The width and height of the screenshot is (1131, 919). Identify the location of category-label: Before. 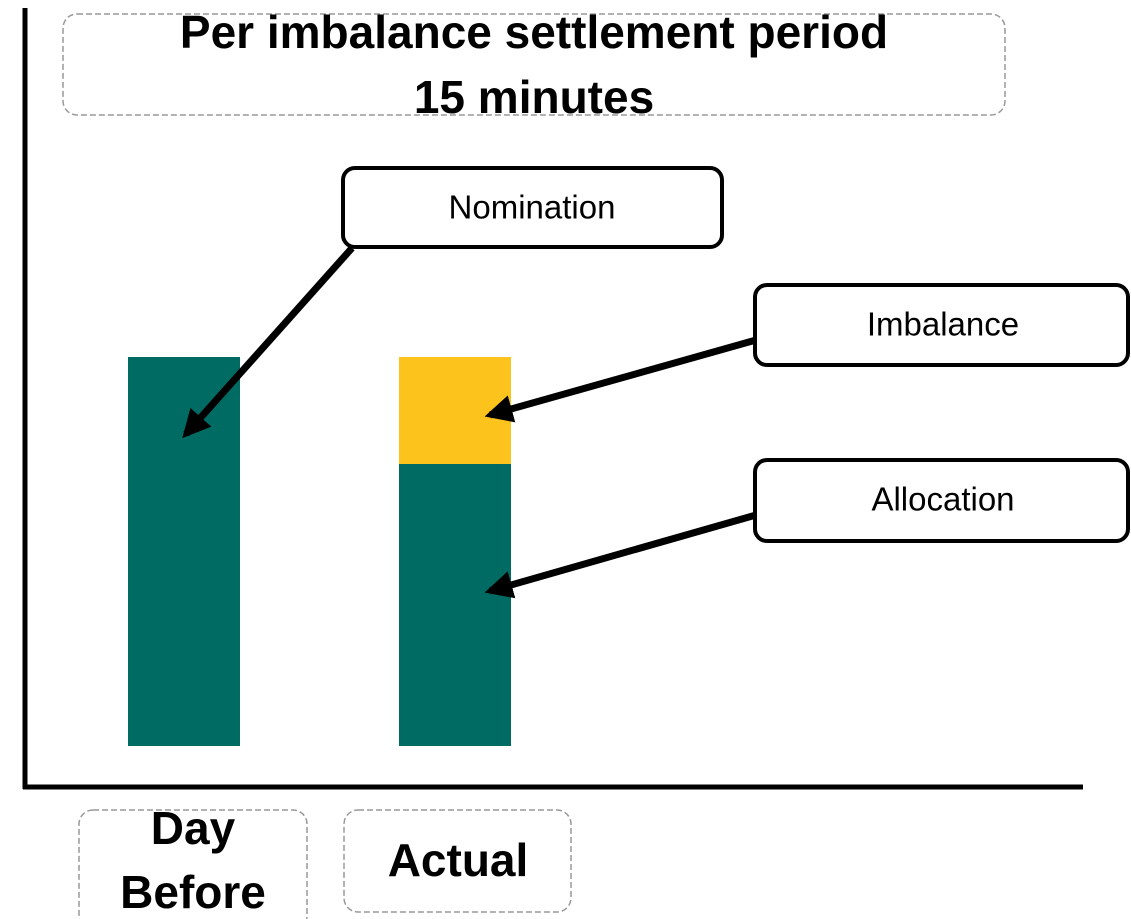
(193, 892).